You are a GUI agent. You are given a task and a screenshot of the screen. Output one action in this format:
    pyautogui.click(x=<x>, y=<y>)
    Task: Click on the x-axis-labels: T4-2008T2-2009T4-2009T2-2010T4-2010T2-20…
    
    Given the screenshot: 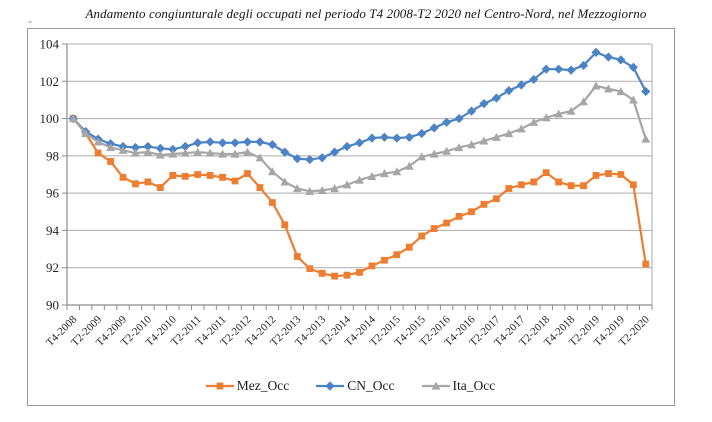 What is the action you would take?
    pyautogui.click(x=348, y=331)
    